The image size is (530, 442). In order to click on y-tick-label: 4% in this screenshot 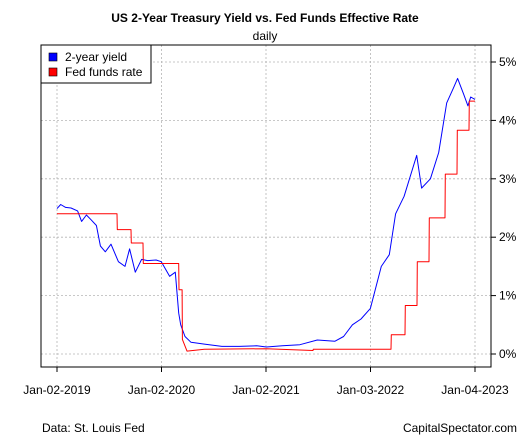, I will do `click(508, 120)`.